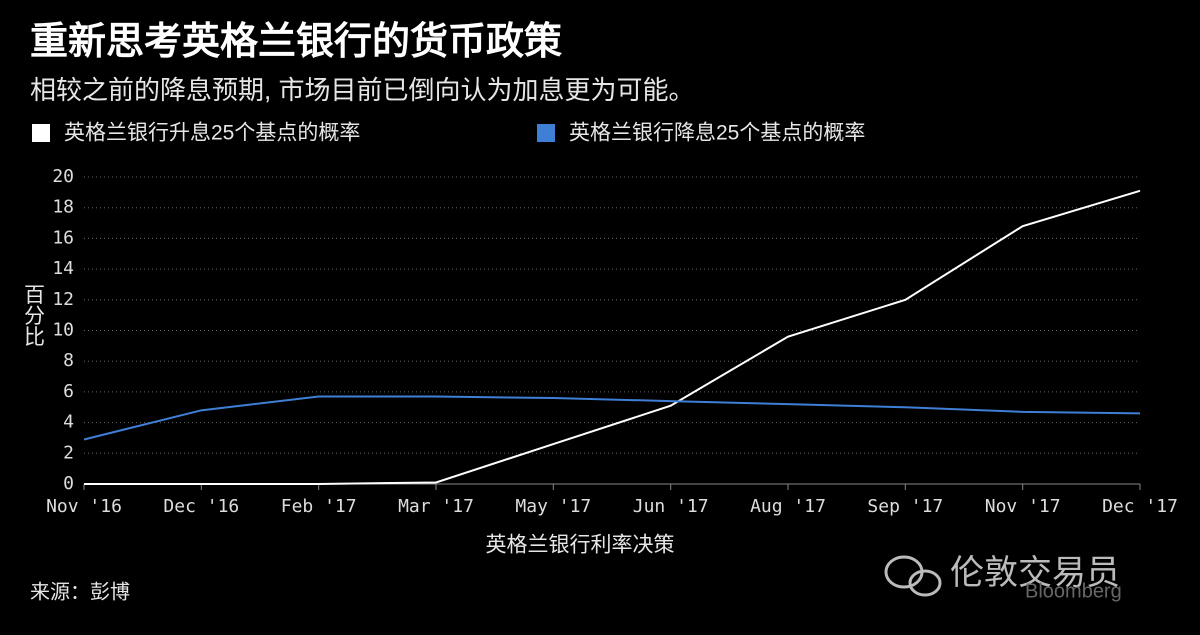  What do you see at coordinates (63, 268) in the screenshot?
I see `y-tick-label: 14` at bounding box center [63, 268].